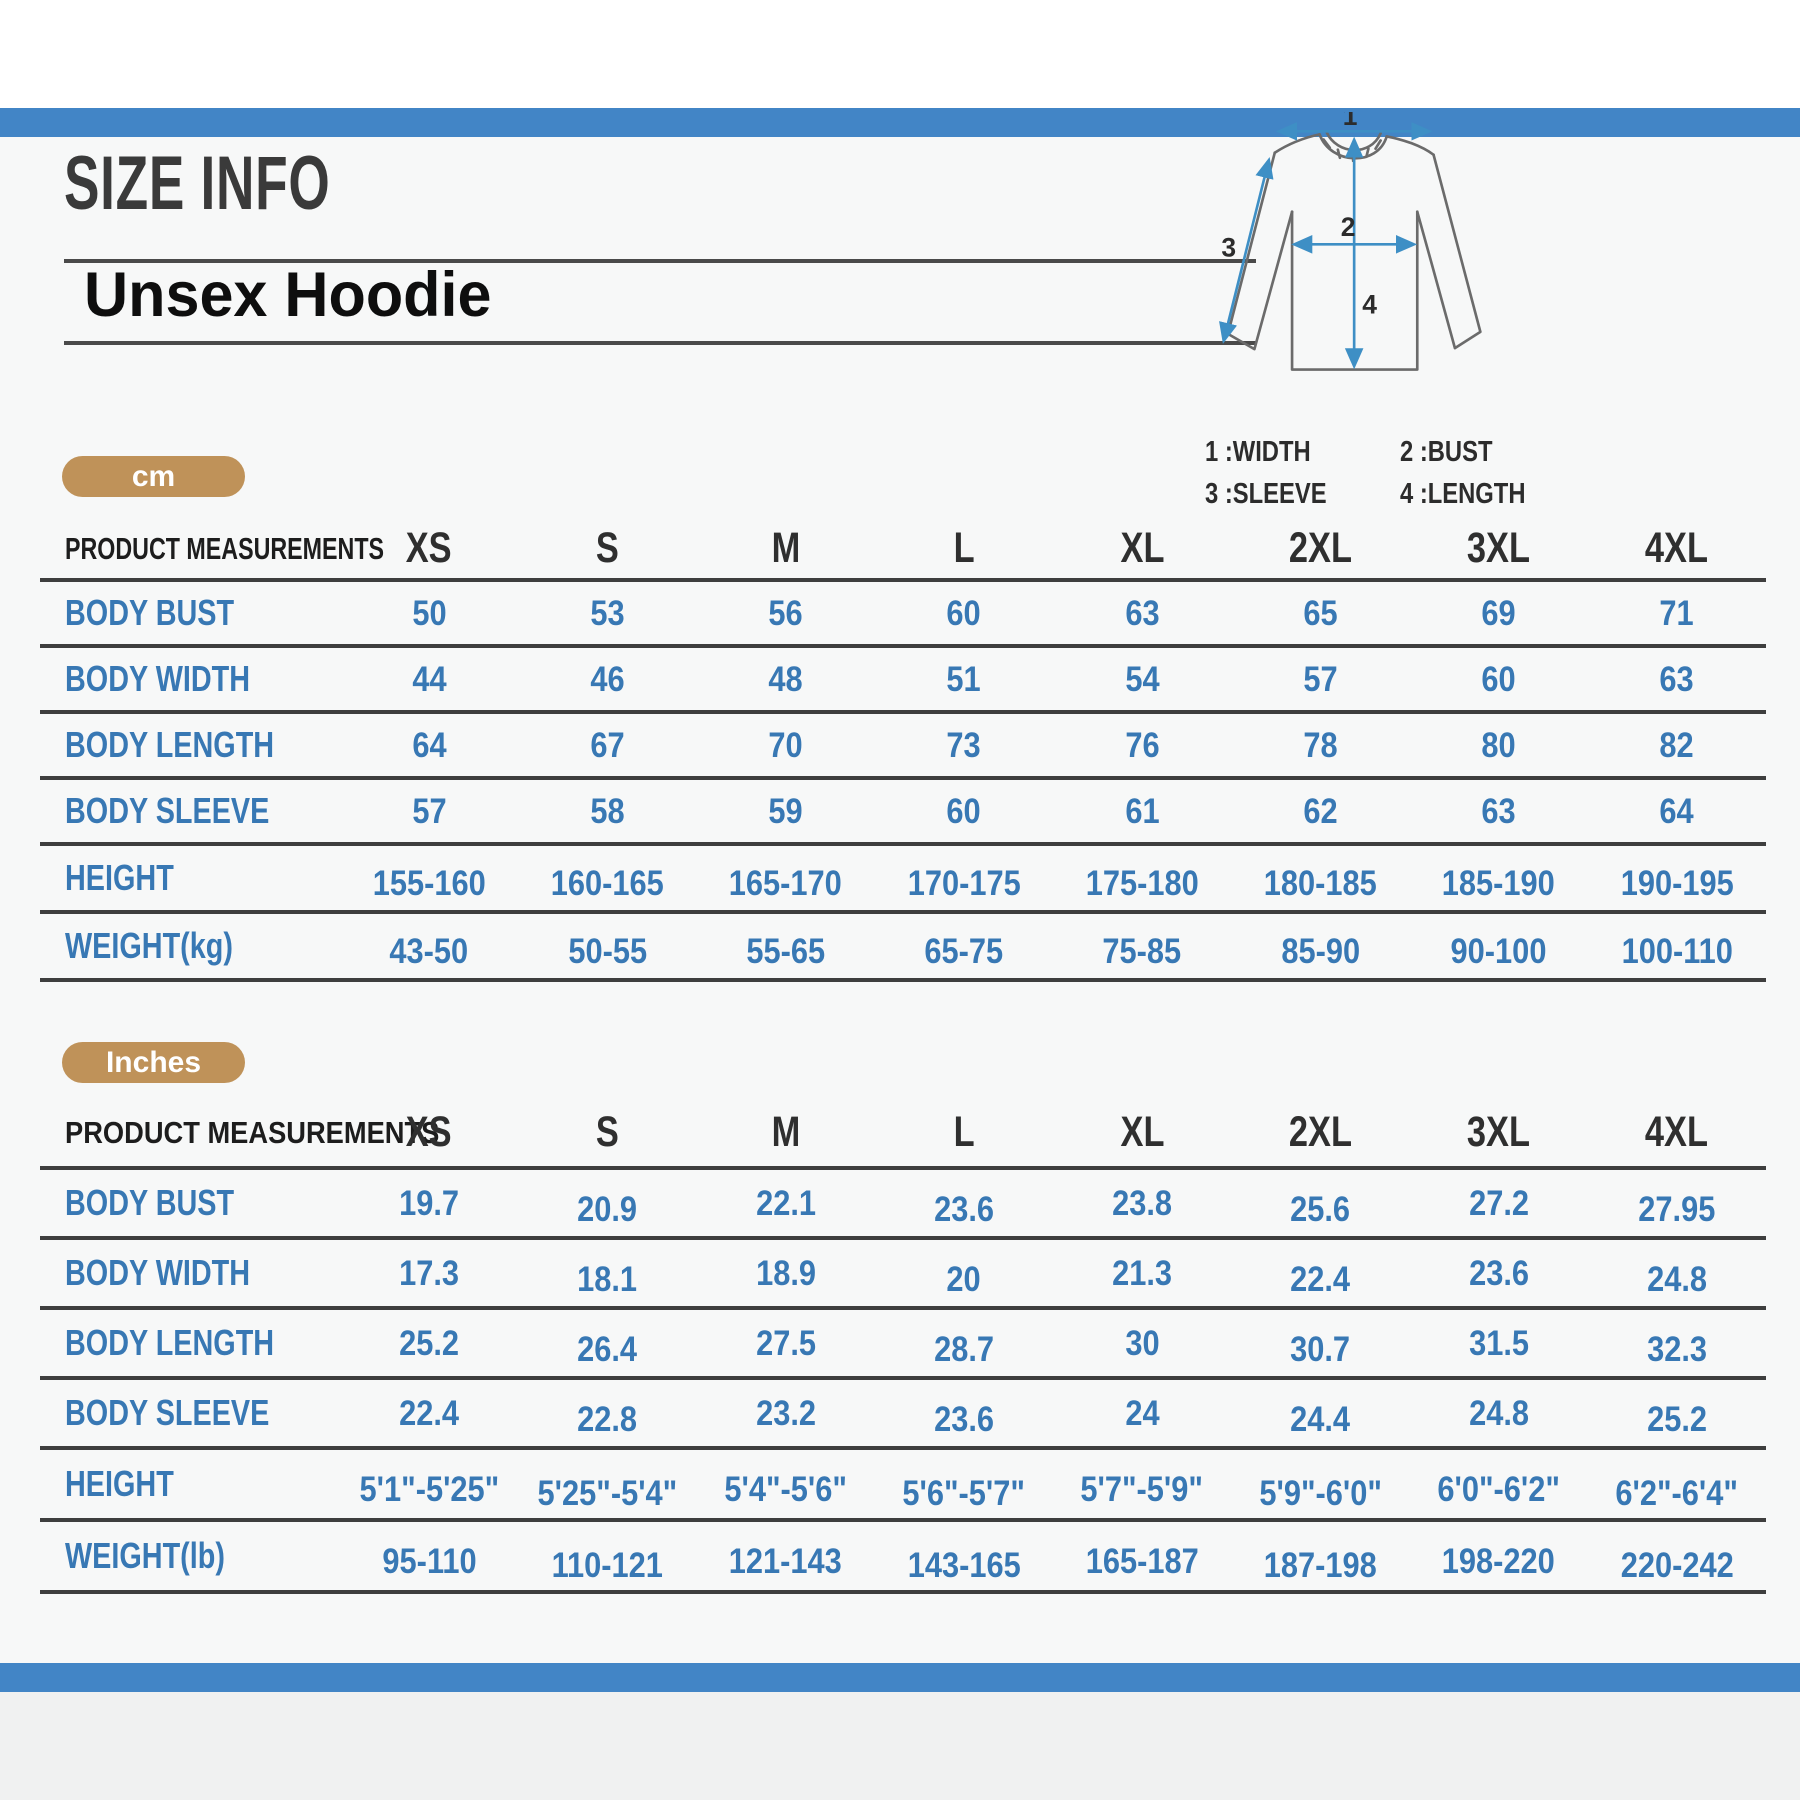 The width and height of the screenshot is (1800, 1800). Describe the element at coordinates (429, 1273) in the screenshot. I see `value-cell: 17.3` at that location.